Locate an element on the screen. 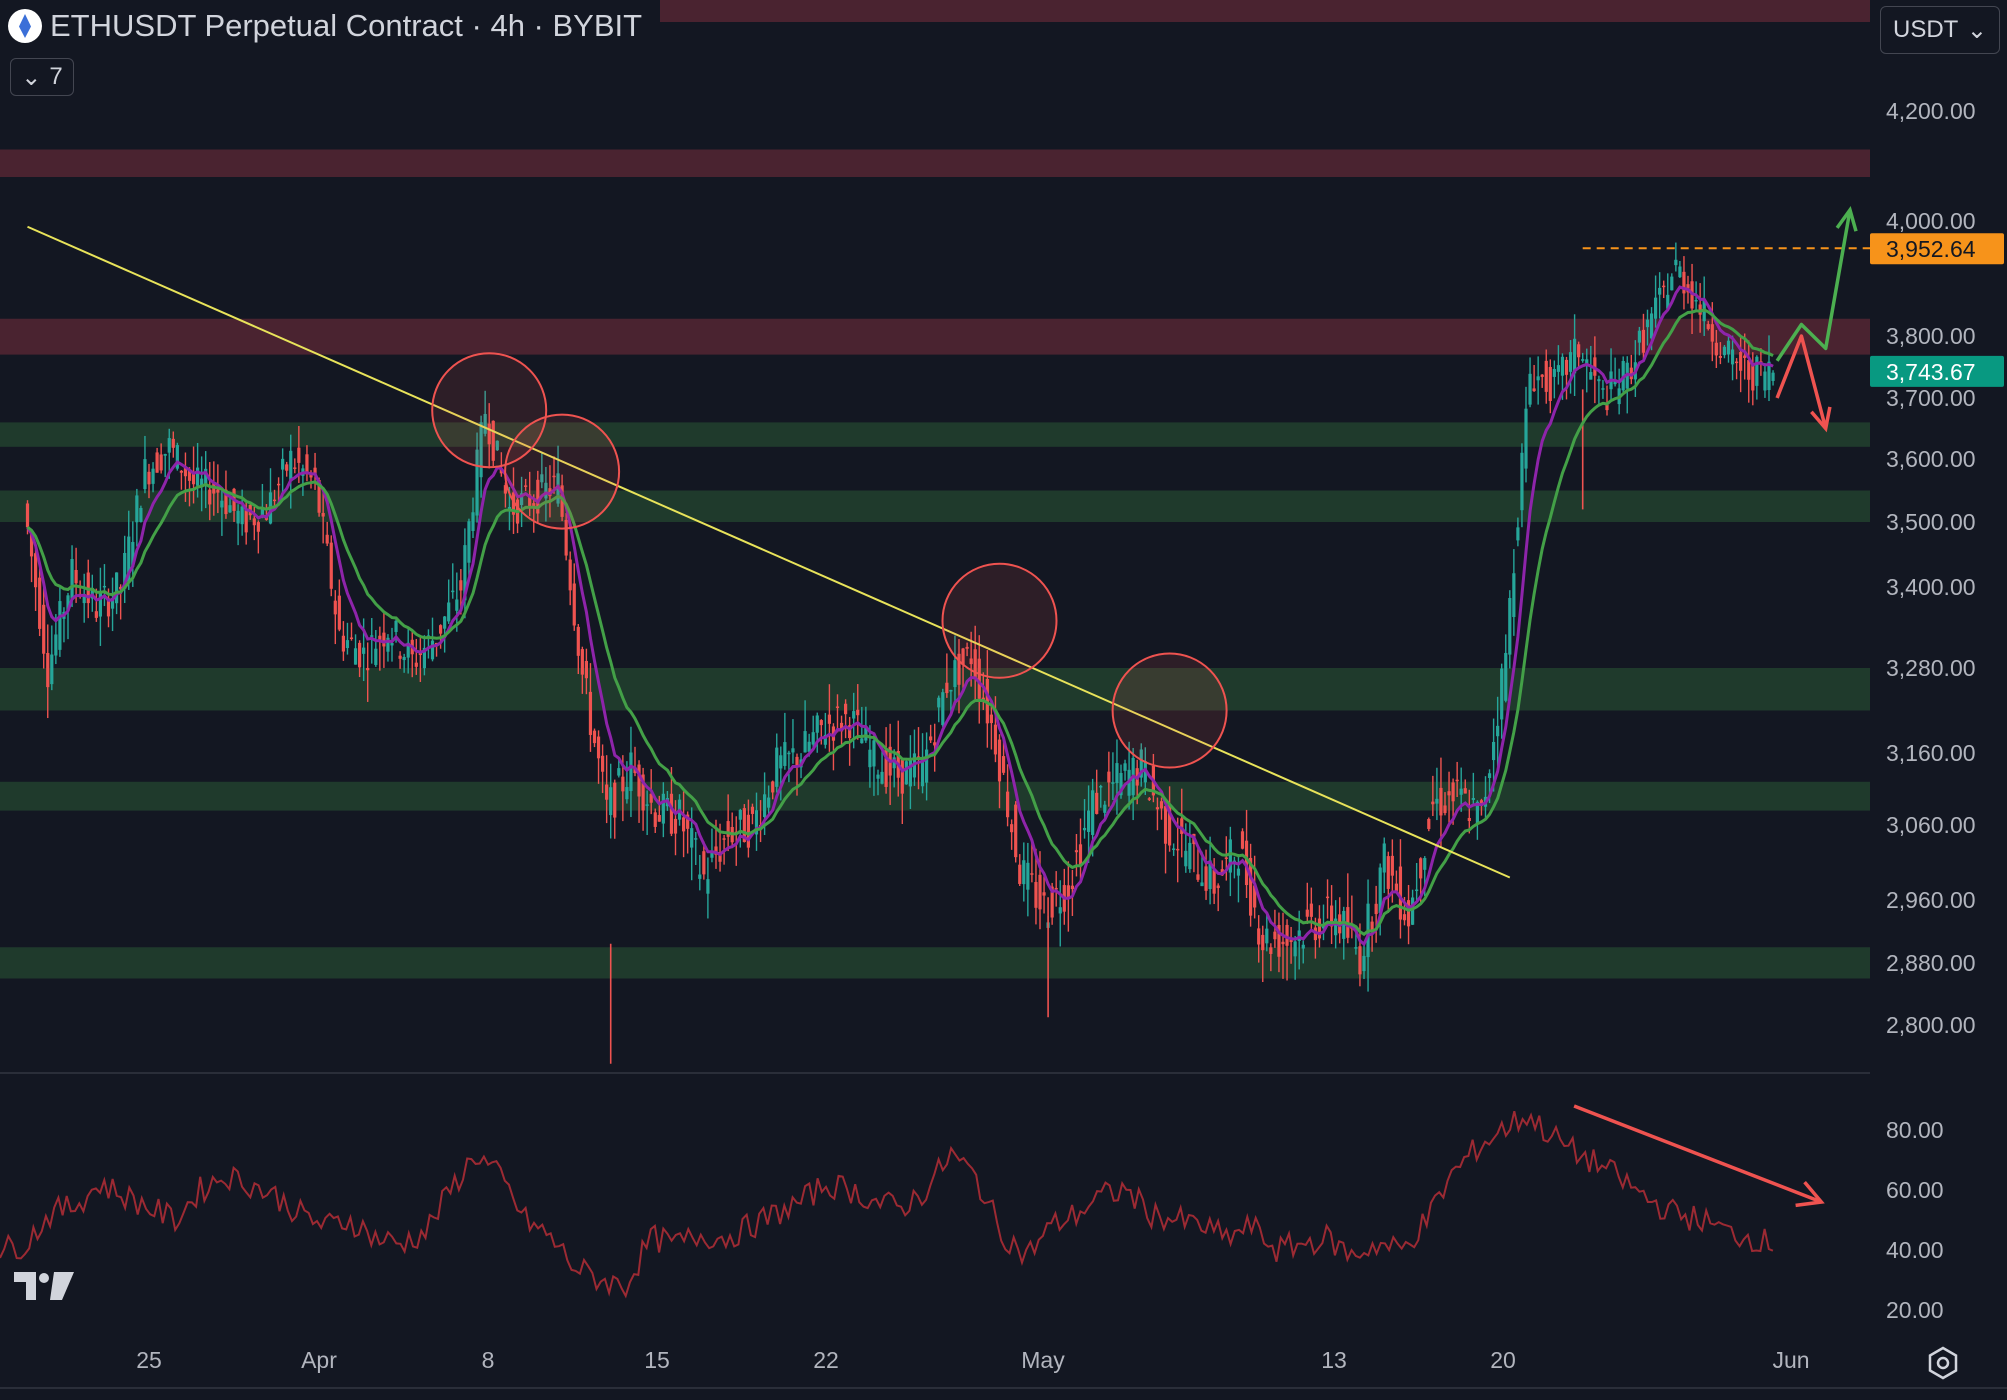  symbol-header: ETHUSDT Perpetual Contract · 4h · BYBIT is located at coordinates (325, 26).